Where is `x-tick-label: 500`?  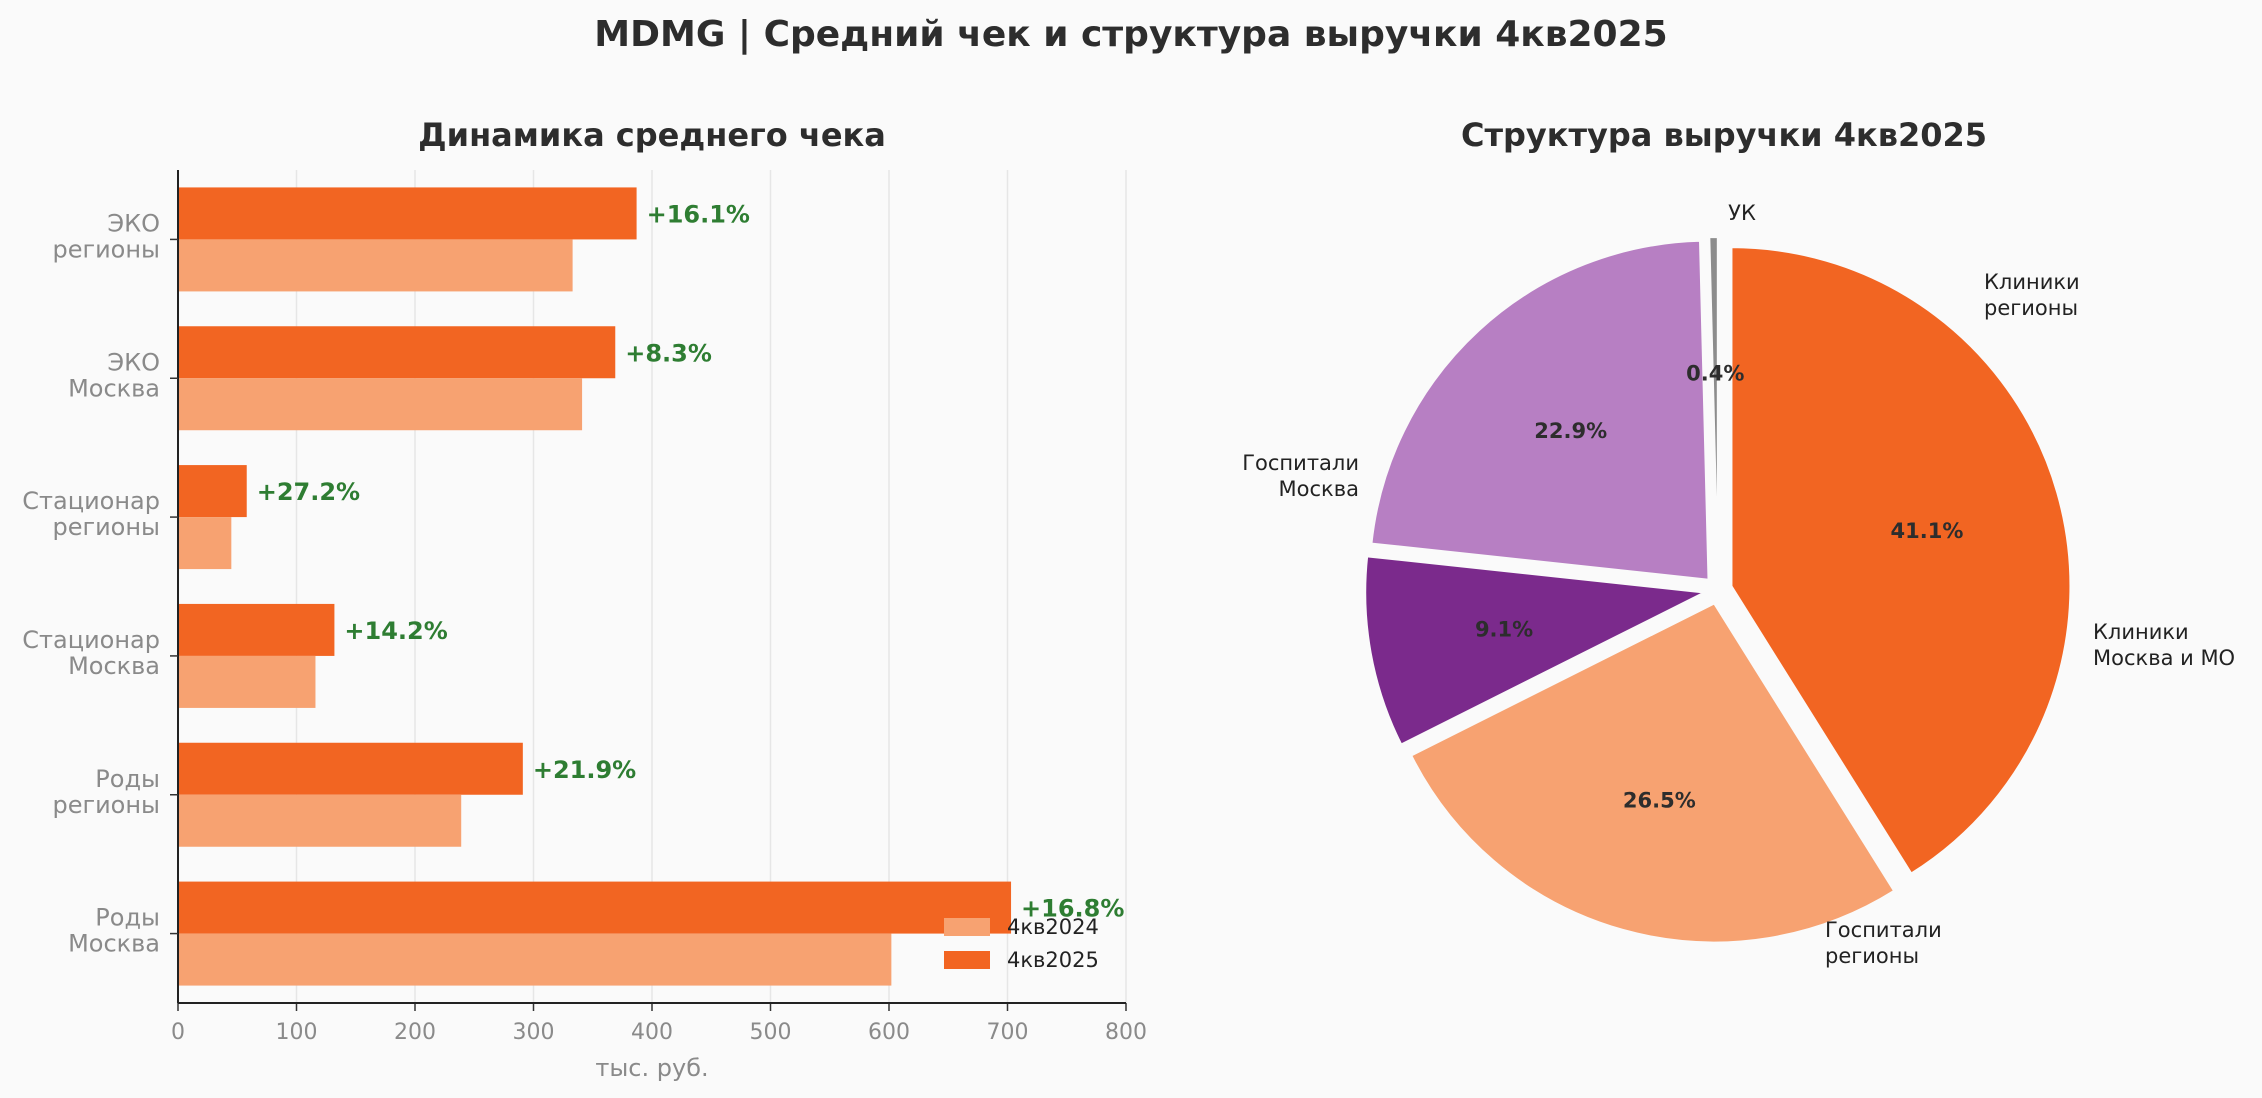
x-tick-label: 500 is located at coordinates (771, 1032).